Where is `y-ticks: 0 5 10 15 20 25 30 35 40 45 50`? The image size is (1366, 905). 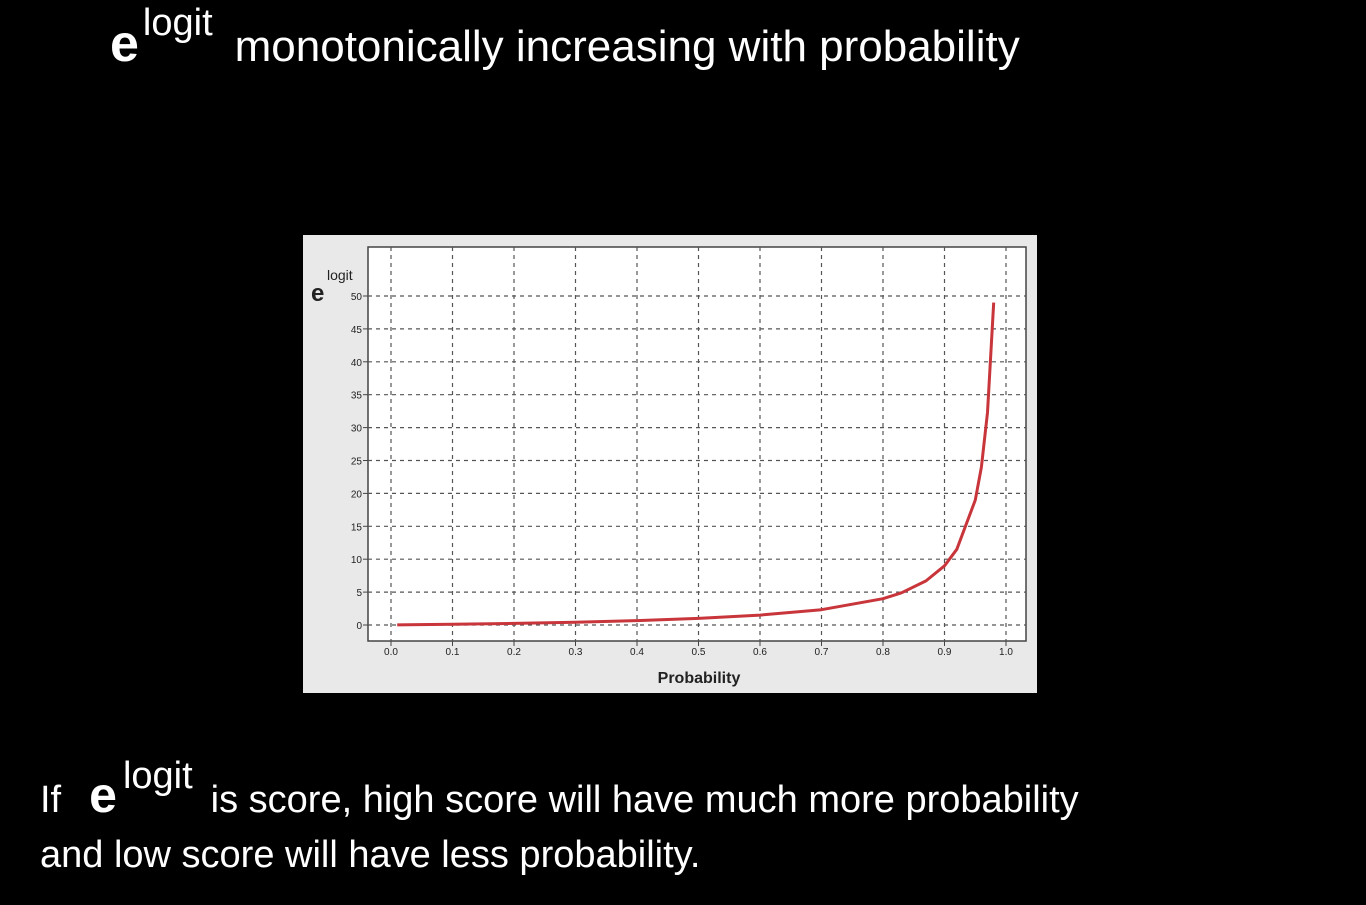 y-ticks: 0 5 10 15 20 25 30 35 40 45 50 is located at coordinates (359, 462).